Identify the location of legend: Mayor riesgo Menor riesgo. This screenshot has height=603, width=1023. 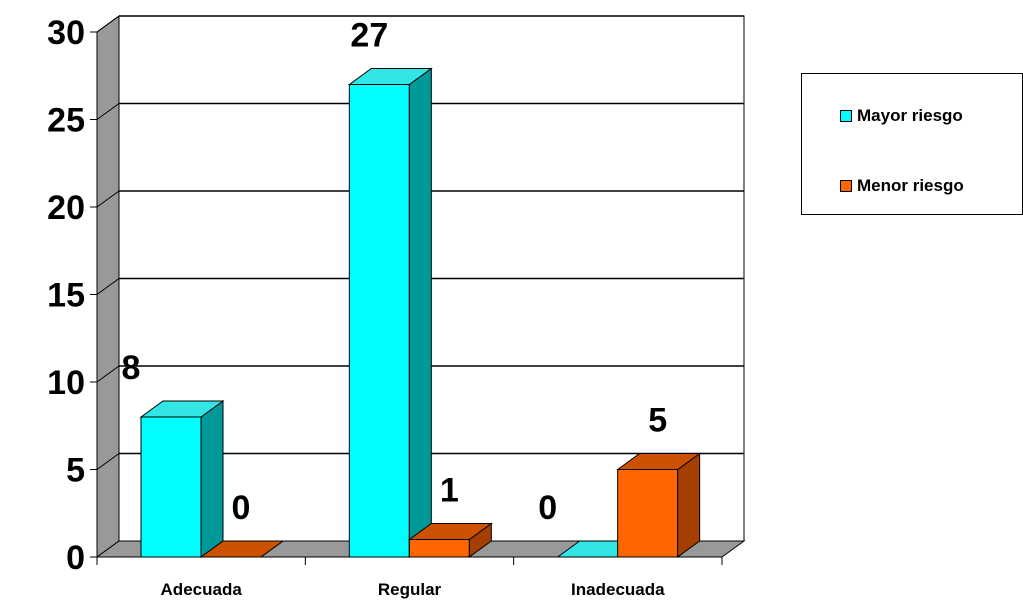
(912, 144).